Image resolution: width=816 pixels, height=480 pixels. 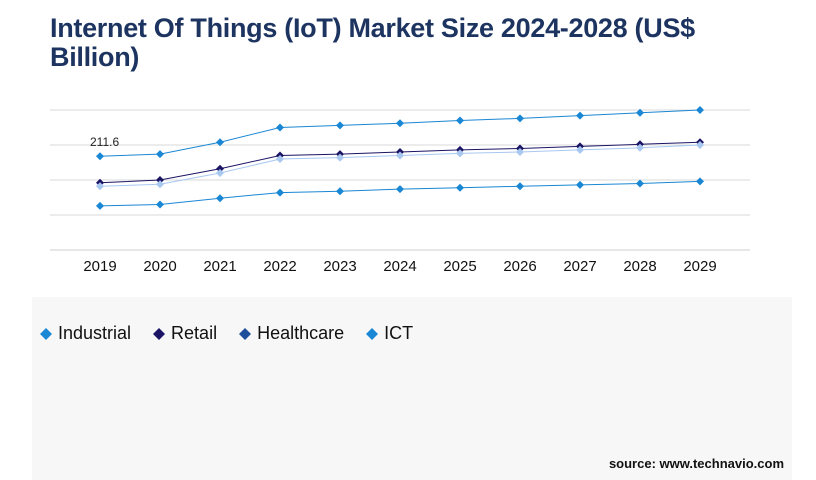 What do you see at coordinates (226, 333) in the screenshot?
I see `chart-legend: Industrial Retail Healthcare ICT` at bounding box center [226, 333].